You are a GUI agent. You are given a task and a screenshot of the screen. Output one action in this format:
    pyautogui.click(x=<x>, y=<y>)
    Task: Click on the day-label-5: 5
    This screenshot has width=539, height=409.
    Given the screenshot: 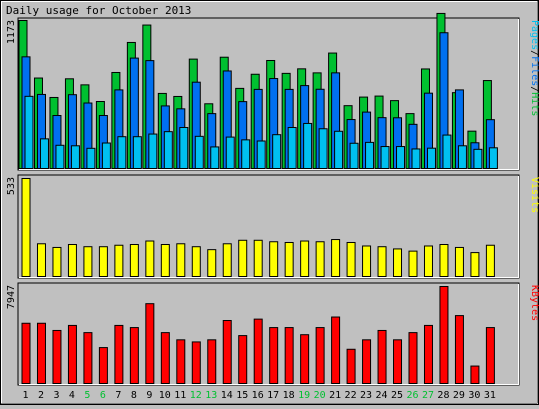 What is the action you would take?
    pyautogui.click(x=87, y=395)
    